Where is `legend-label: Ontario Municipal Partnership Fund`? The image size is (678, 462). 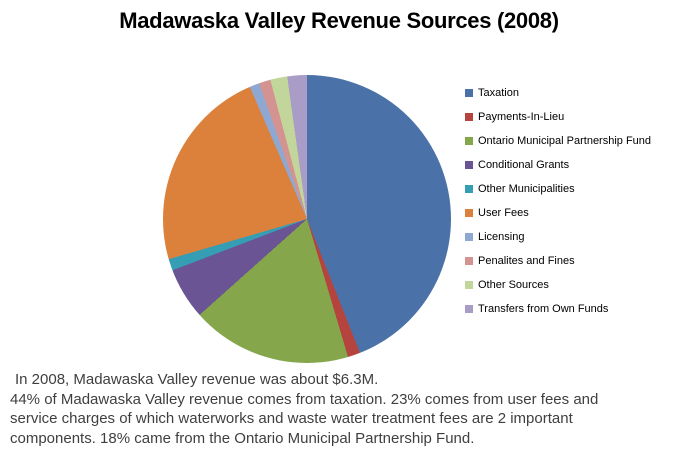 legend-label: Ontario Municipal Partnership Fund is located at coordinates (565, 141).